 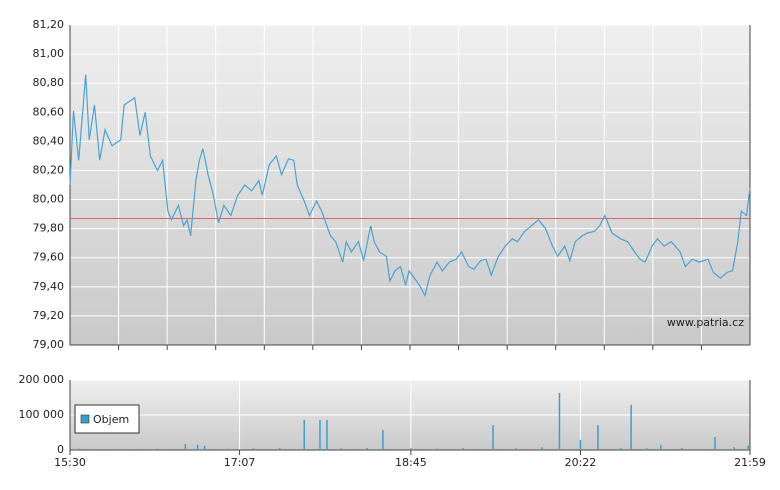 What do you see at coordinates (49, 111) in the screenshot?
I see `y-tick-label: 80,60` at bounding box center [49, 111].